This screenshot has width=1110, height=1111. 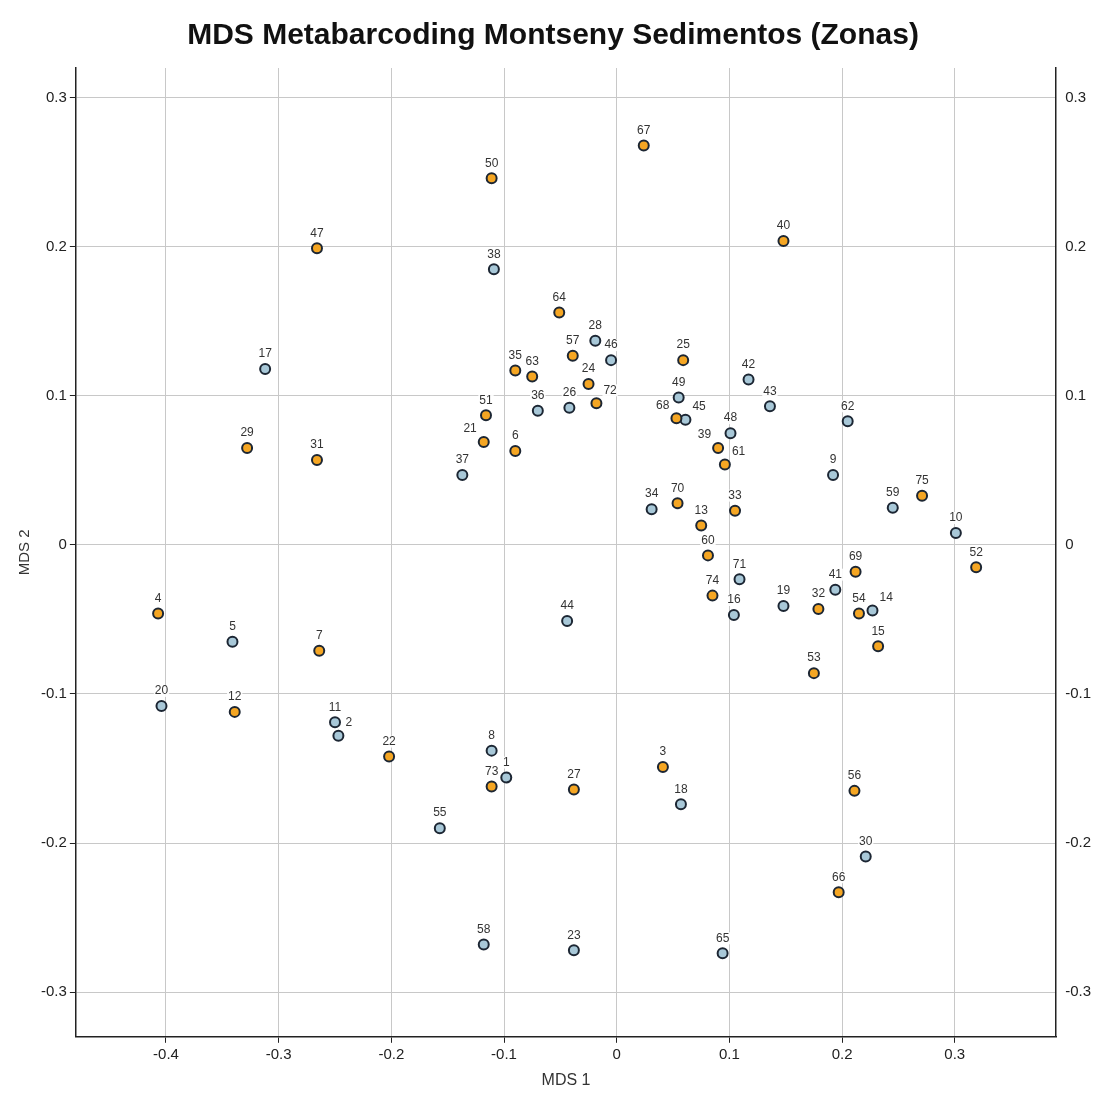 I want to click on annotation: 45, so click(x=699, y=406).